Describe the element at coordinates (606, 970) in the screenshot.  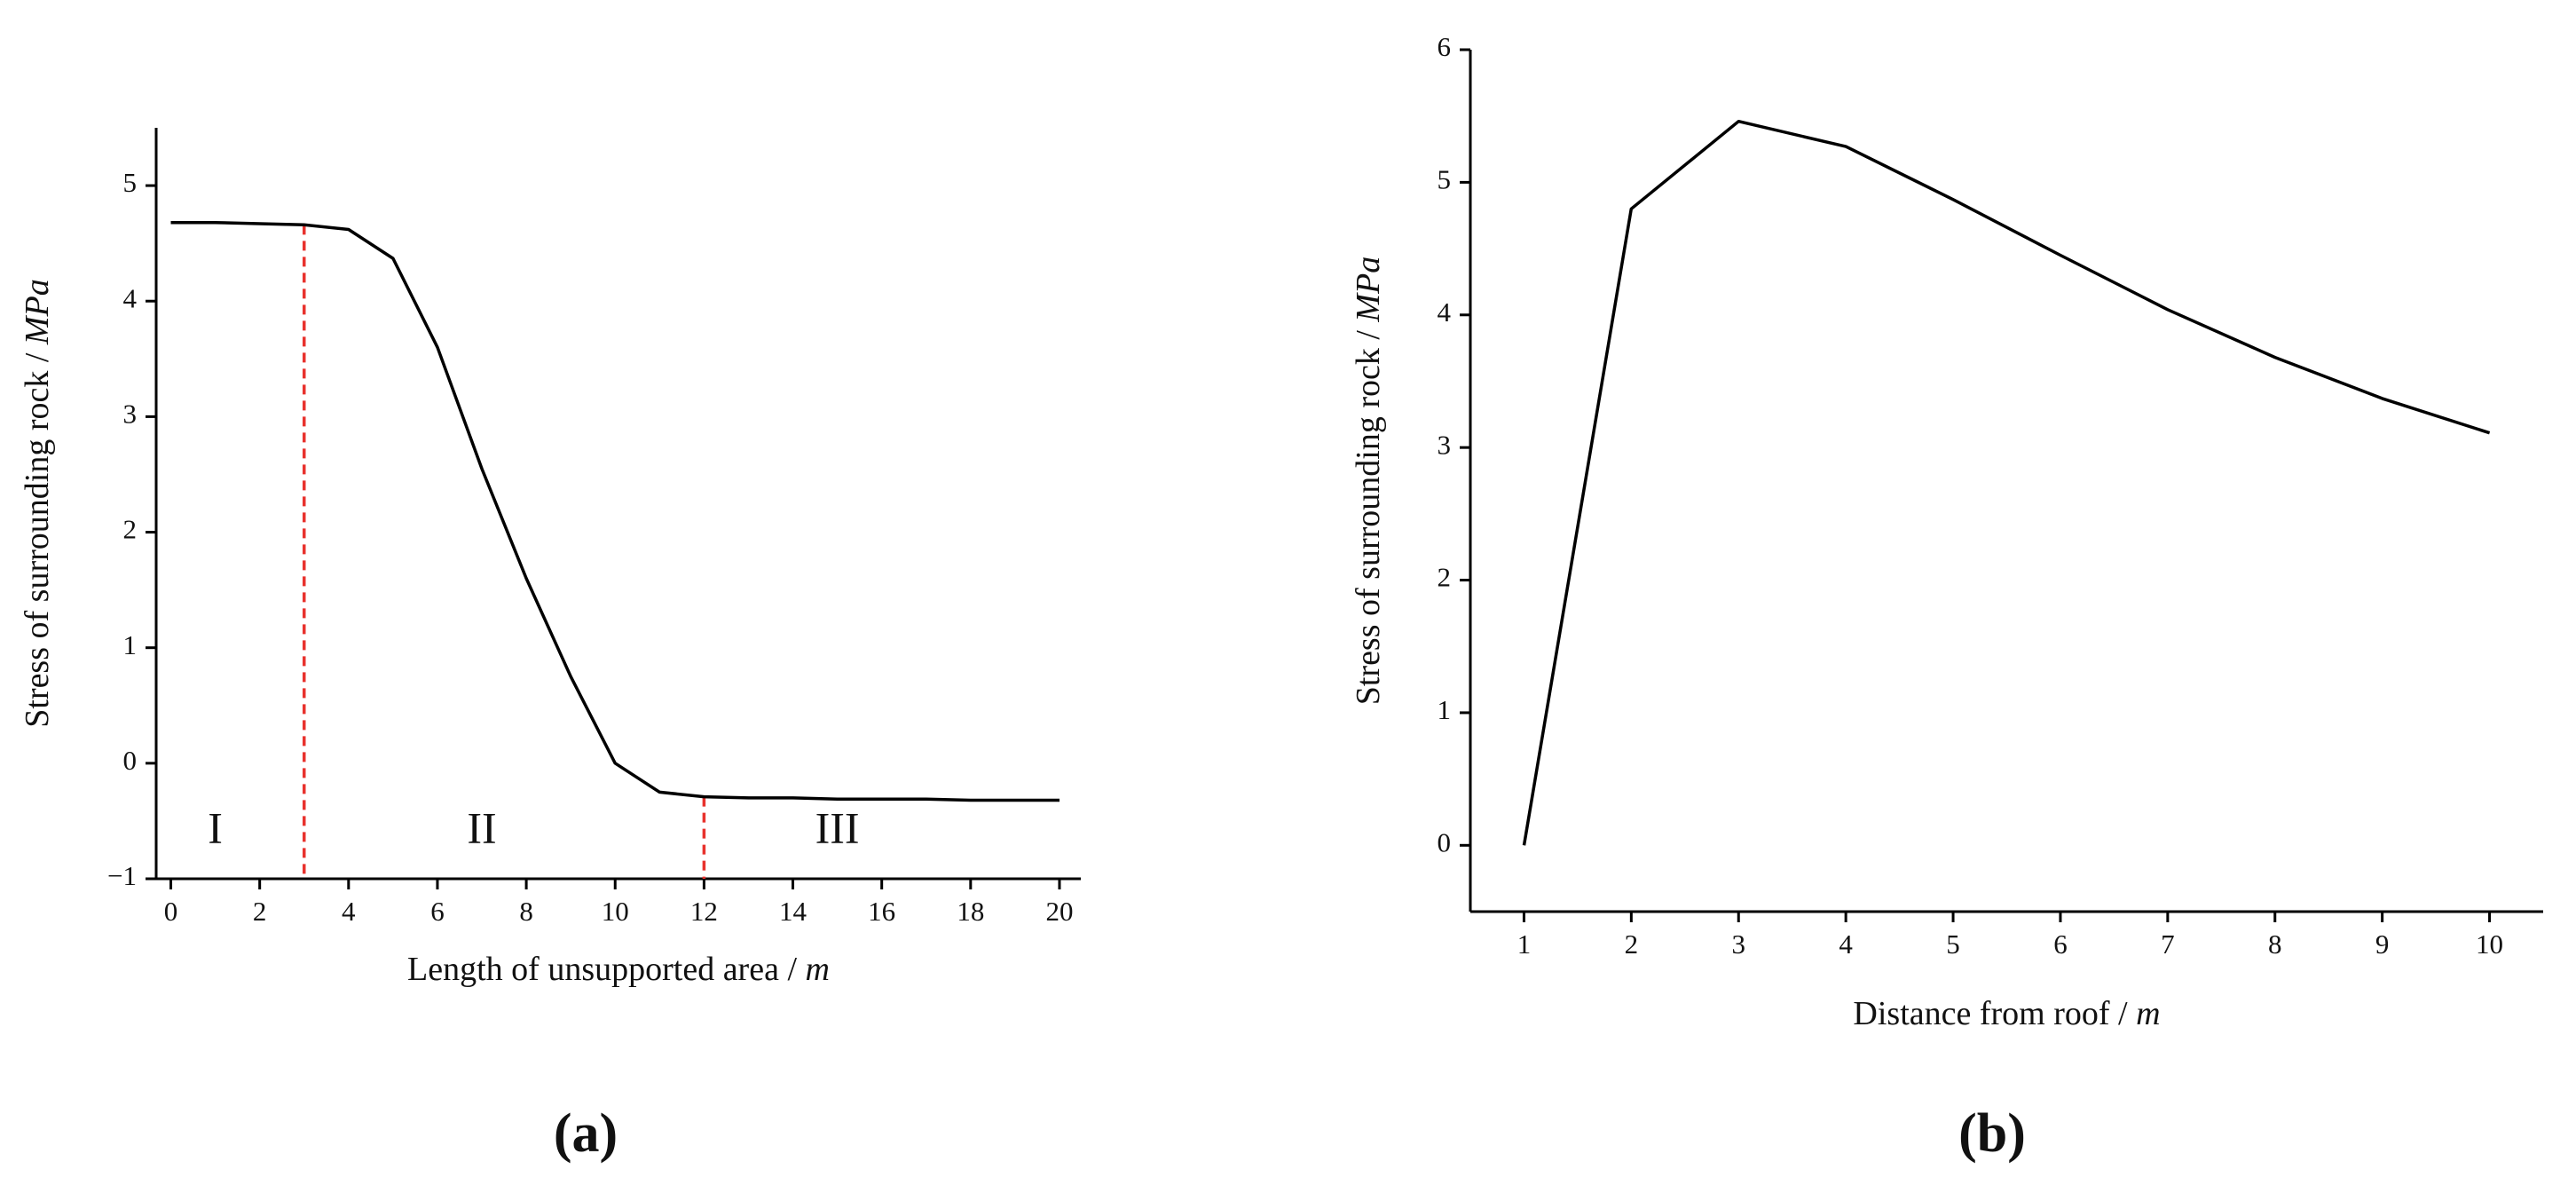
I see `x-axis-label-text: Length of unsupported area /` at that location.